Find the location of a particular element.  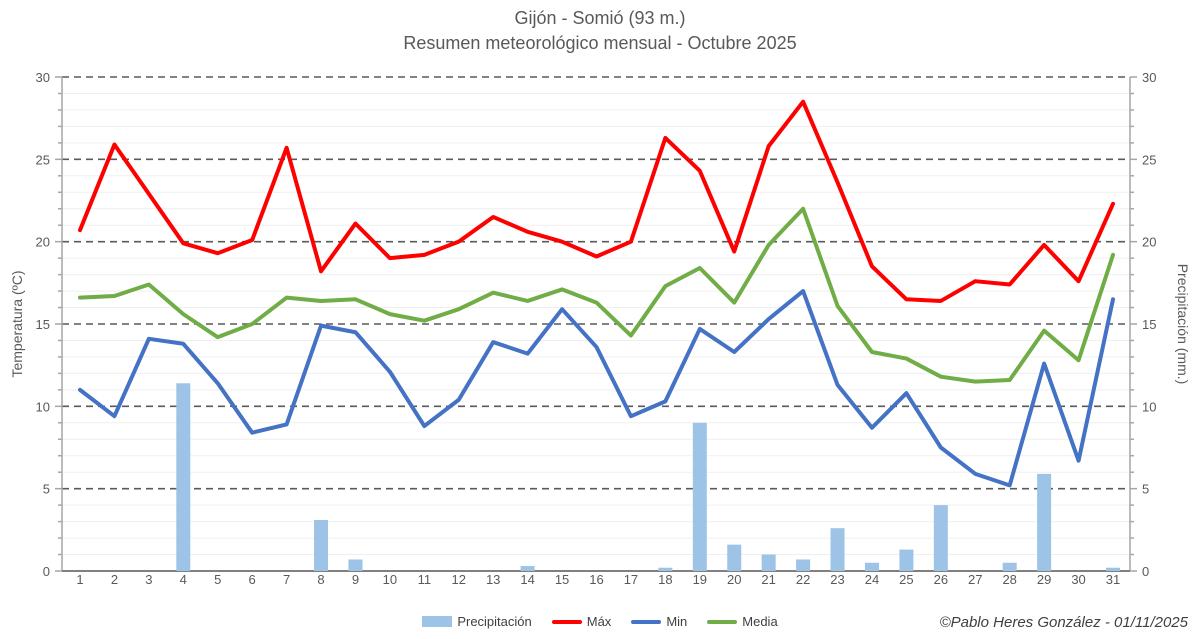

legend-max-label: Máx is located at coordinates (599, 621).